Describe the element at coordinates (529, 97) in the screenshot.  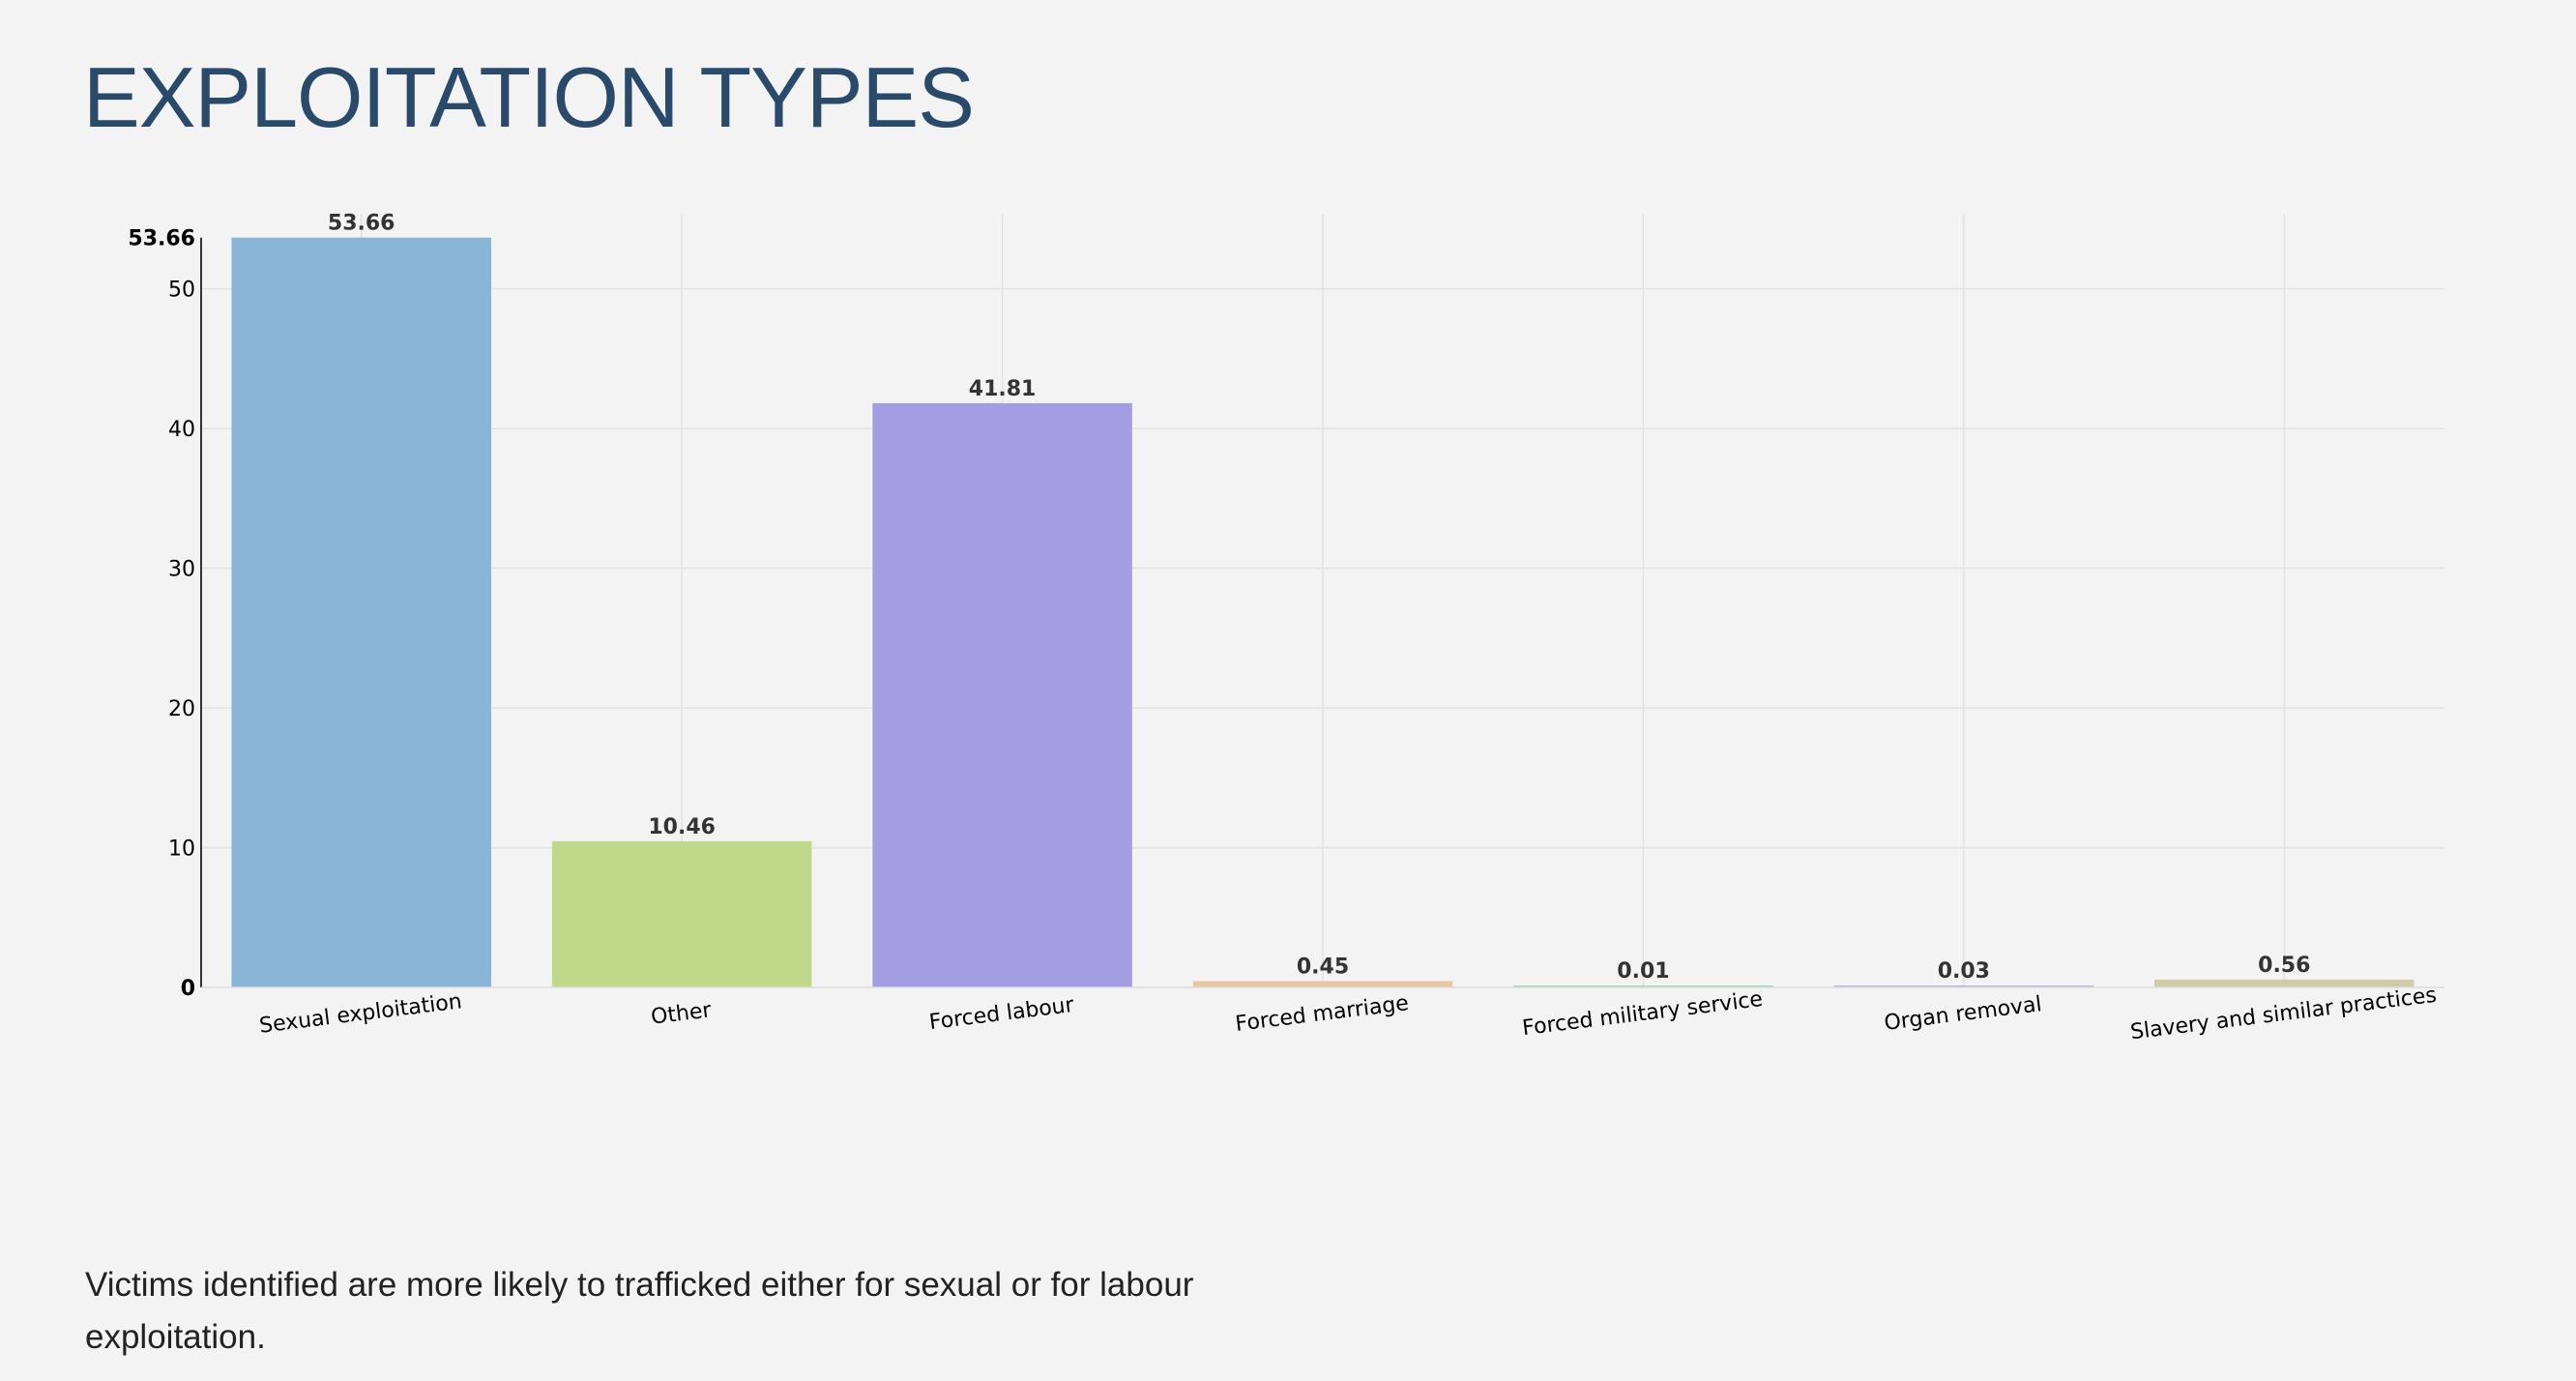
I see `page-title: EXPLOITATION TYPES` at that location.